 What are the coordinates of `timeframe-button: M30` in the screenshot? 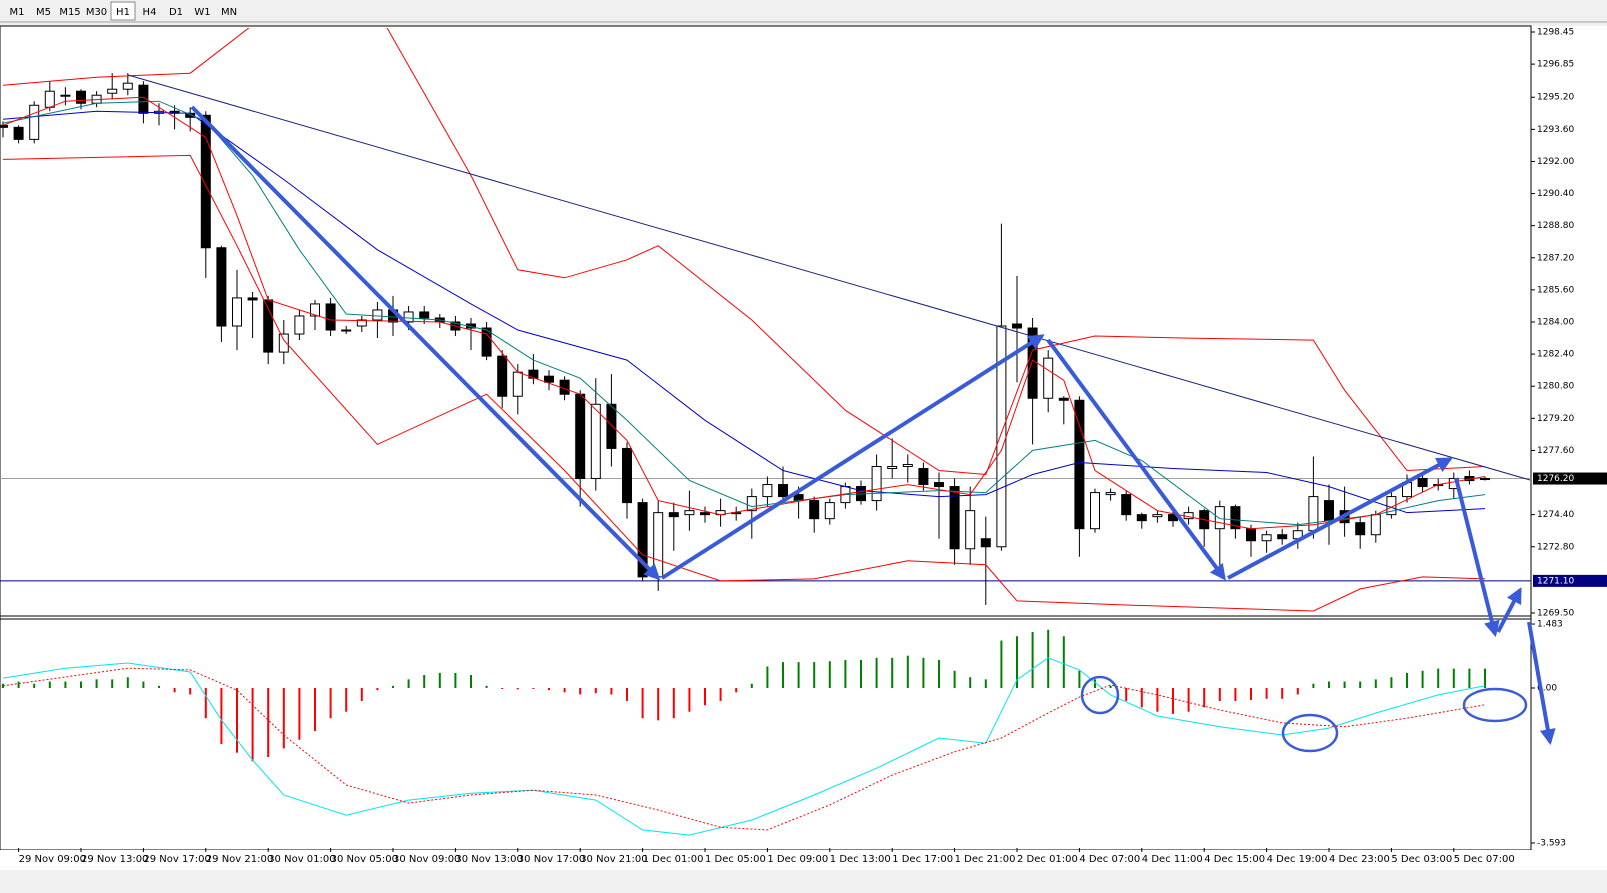 It's located at (96, 12).